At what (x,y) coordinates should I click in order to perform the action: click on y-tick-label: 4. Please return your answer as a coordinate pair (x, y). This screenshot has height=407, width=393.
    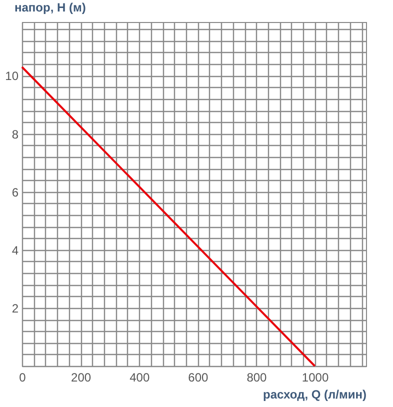
    Looking at the image, I should click on (15, 250).